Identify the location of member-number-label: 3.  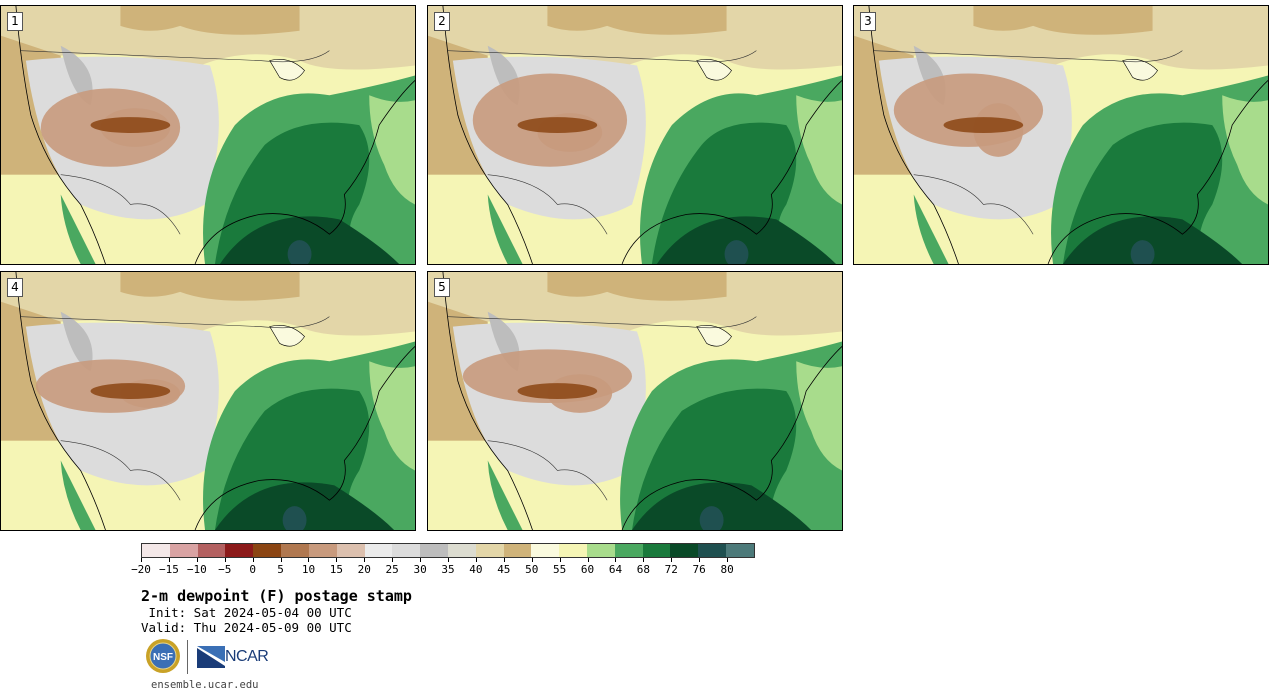
(868, 21).